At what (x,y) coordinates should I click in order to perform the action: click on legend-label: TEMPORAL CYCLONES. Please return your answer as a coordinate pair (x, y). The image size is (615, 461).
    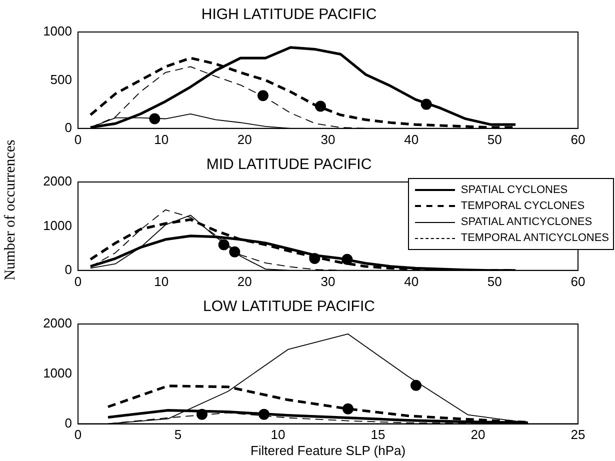
    Looking at the image, I should click on (522, 206).